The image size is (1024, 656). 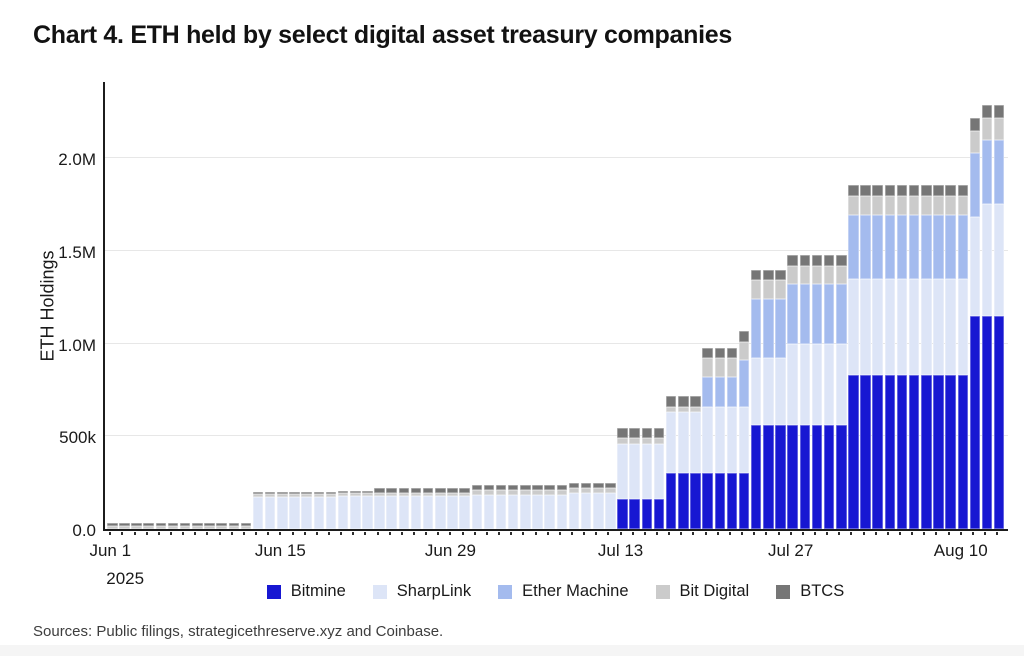 What do you see at coordinates (110, 550) in the screenshot?
I see `x-tick-label: Jun 1` at bounding box center [110, 550].